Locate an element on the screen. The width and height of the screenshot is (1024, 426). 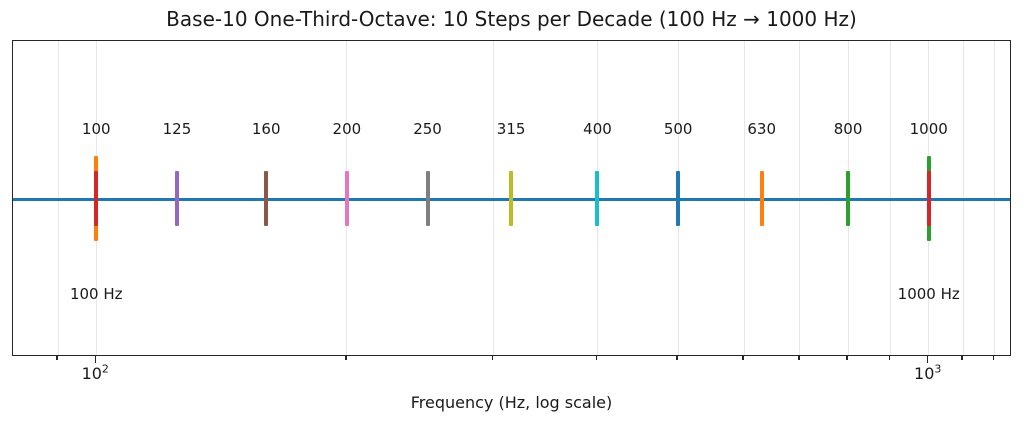
band-marker-160hz is located at coordinates (266, 198).